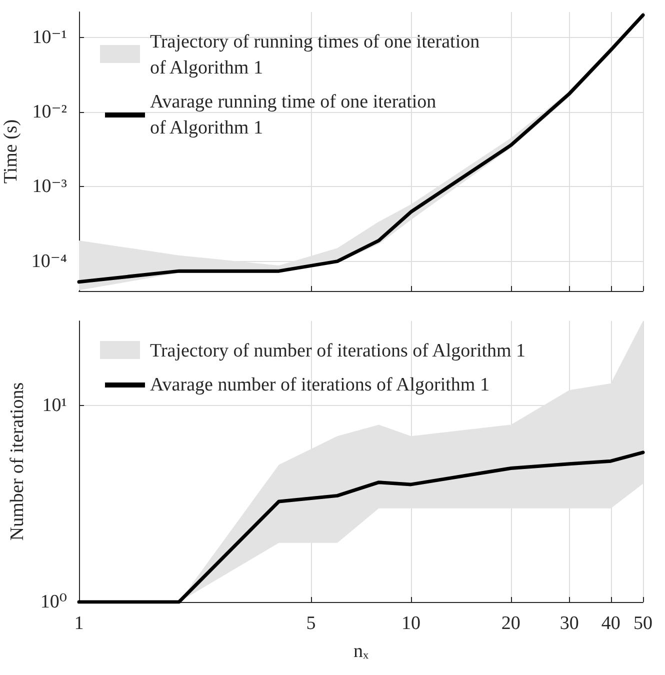  I want to click on x-tick-label: 5, so click(311, 623).